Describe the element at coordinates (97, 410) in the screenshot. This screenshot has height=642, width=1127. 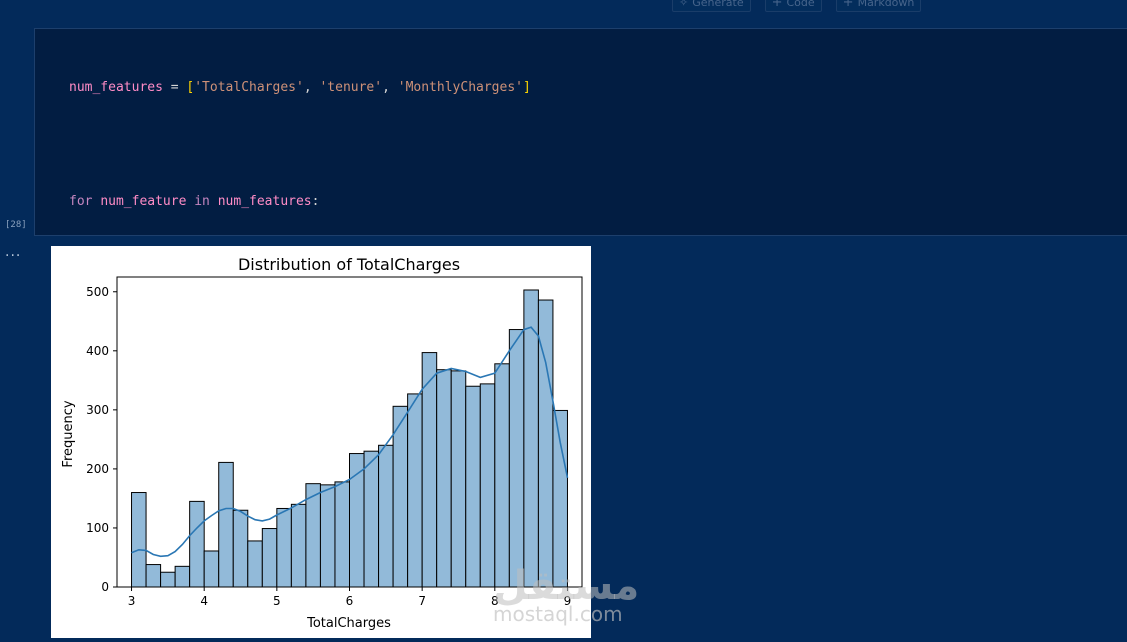
I see `y-tick-label: 300` at that location.